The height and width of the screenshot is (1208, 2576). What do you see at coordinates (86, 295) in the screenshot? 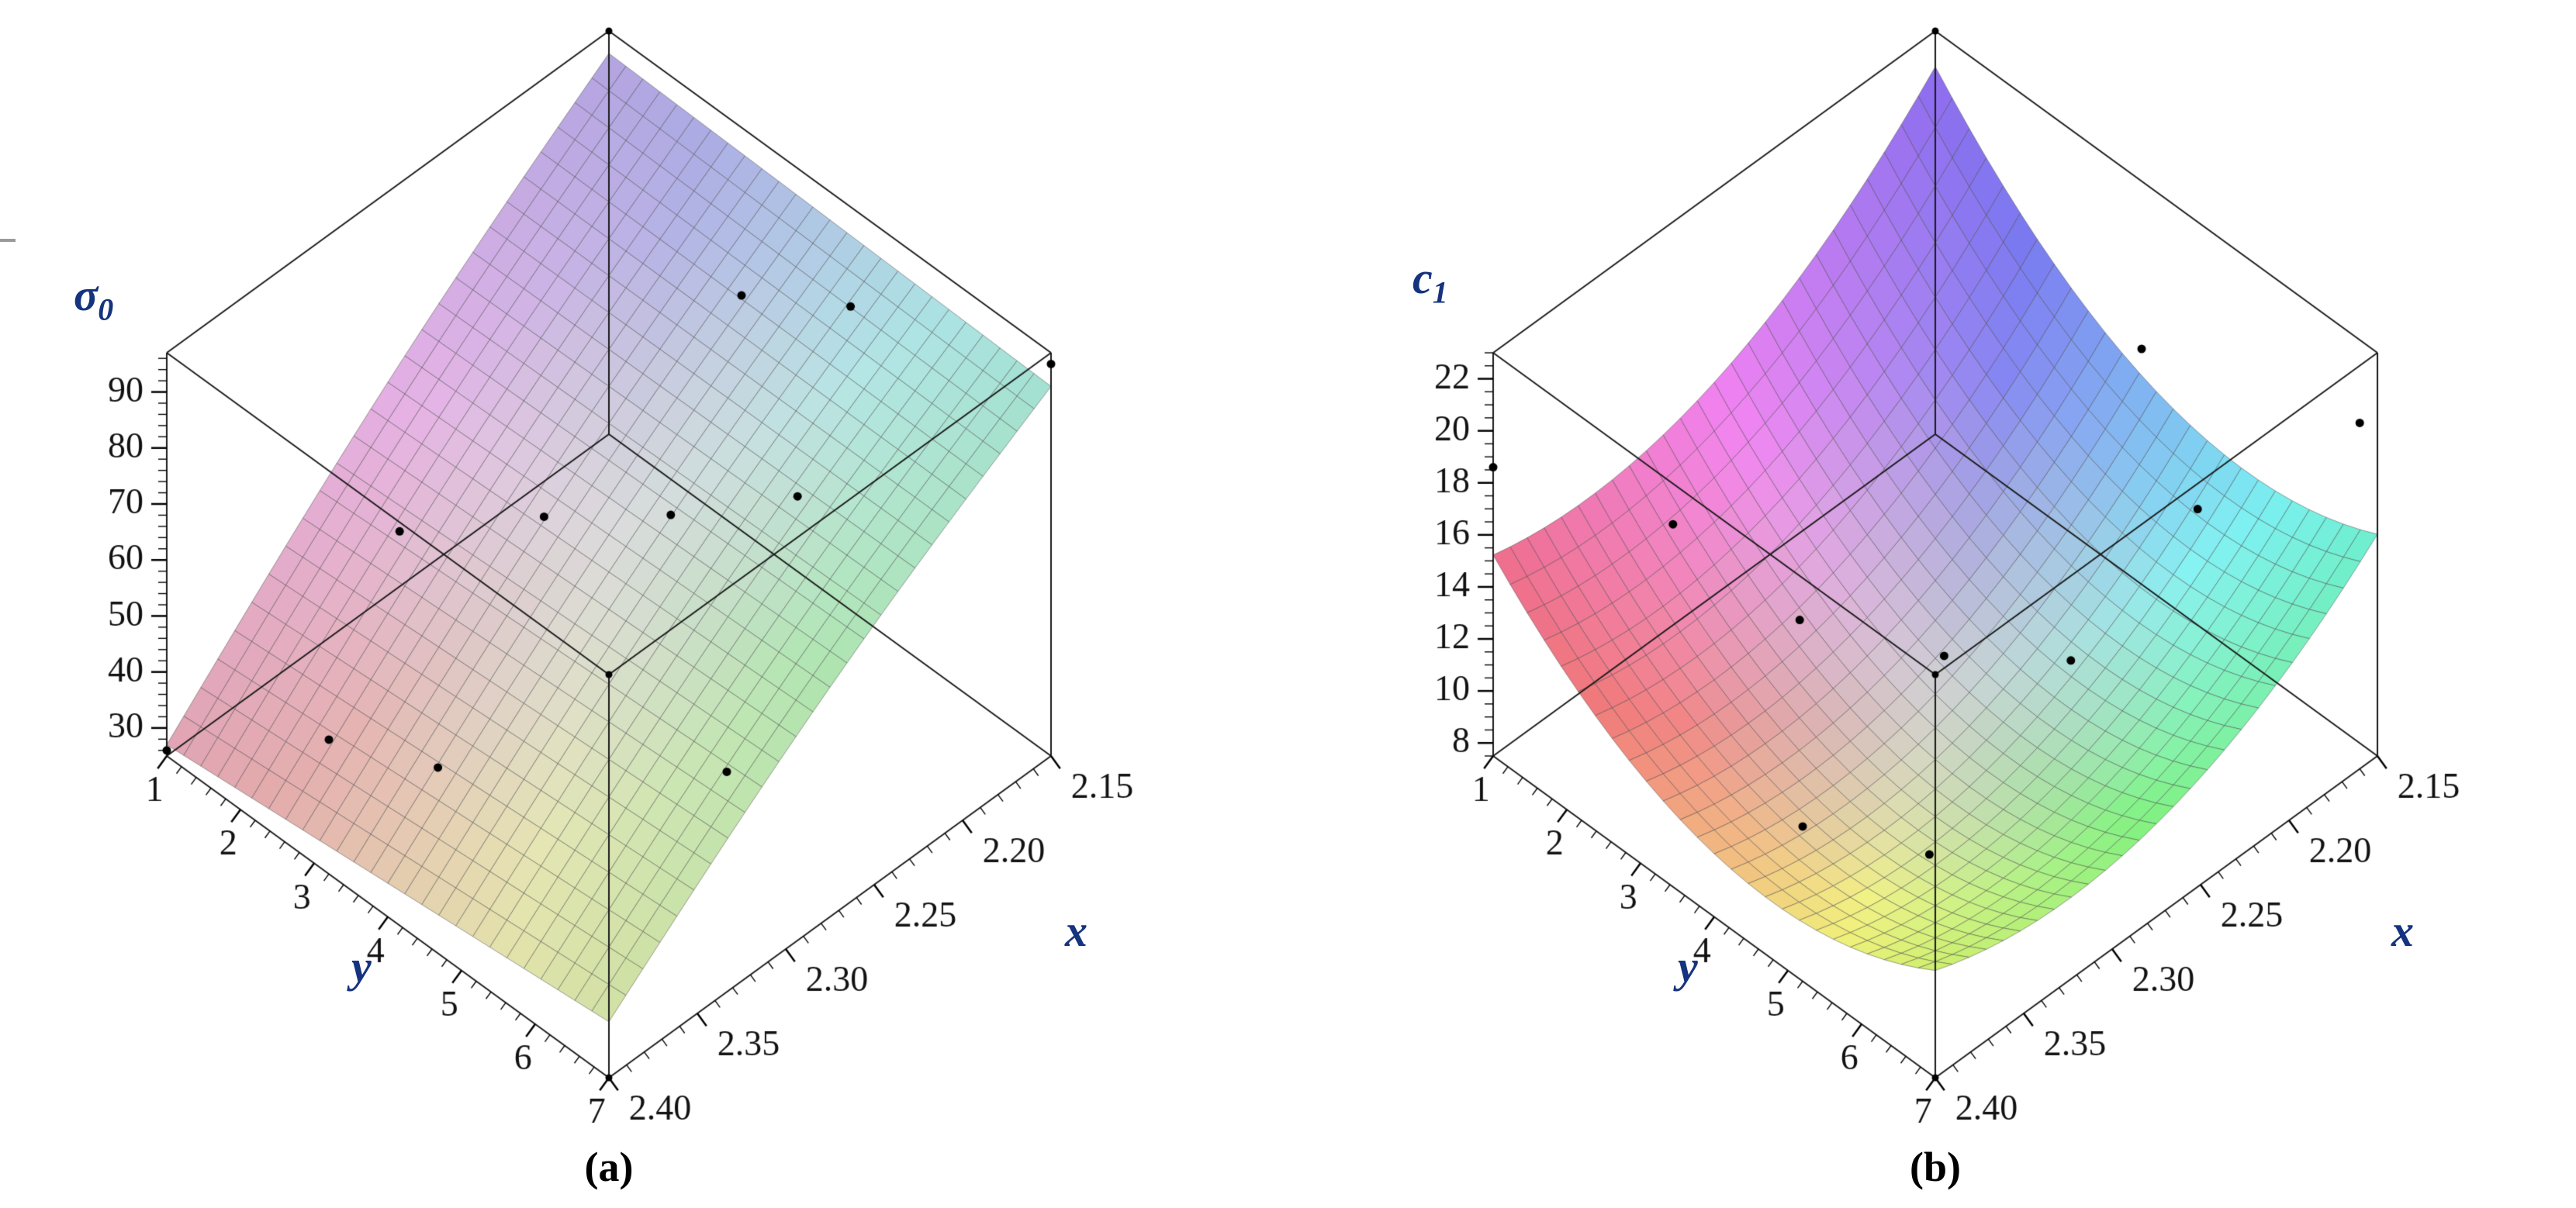
I see `z-axis-symbol-a: σ` at bounding box center [86, 295].